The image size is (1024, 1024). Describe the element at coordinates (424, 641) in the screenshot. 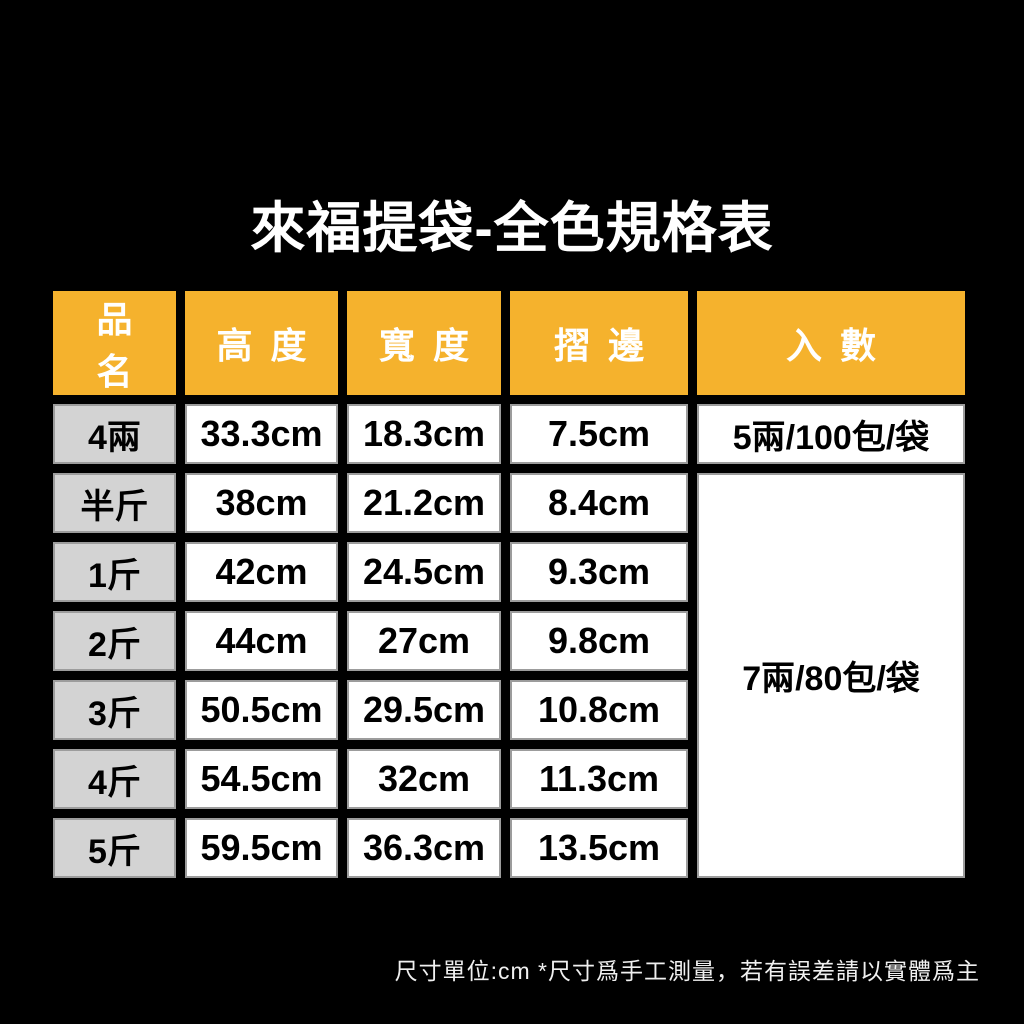

I see `width-cell: 27cm` at that location.